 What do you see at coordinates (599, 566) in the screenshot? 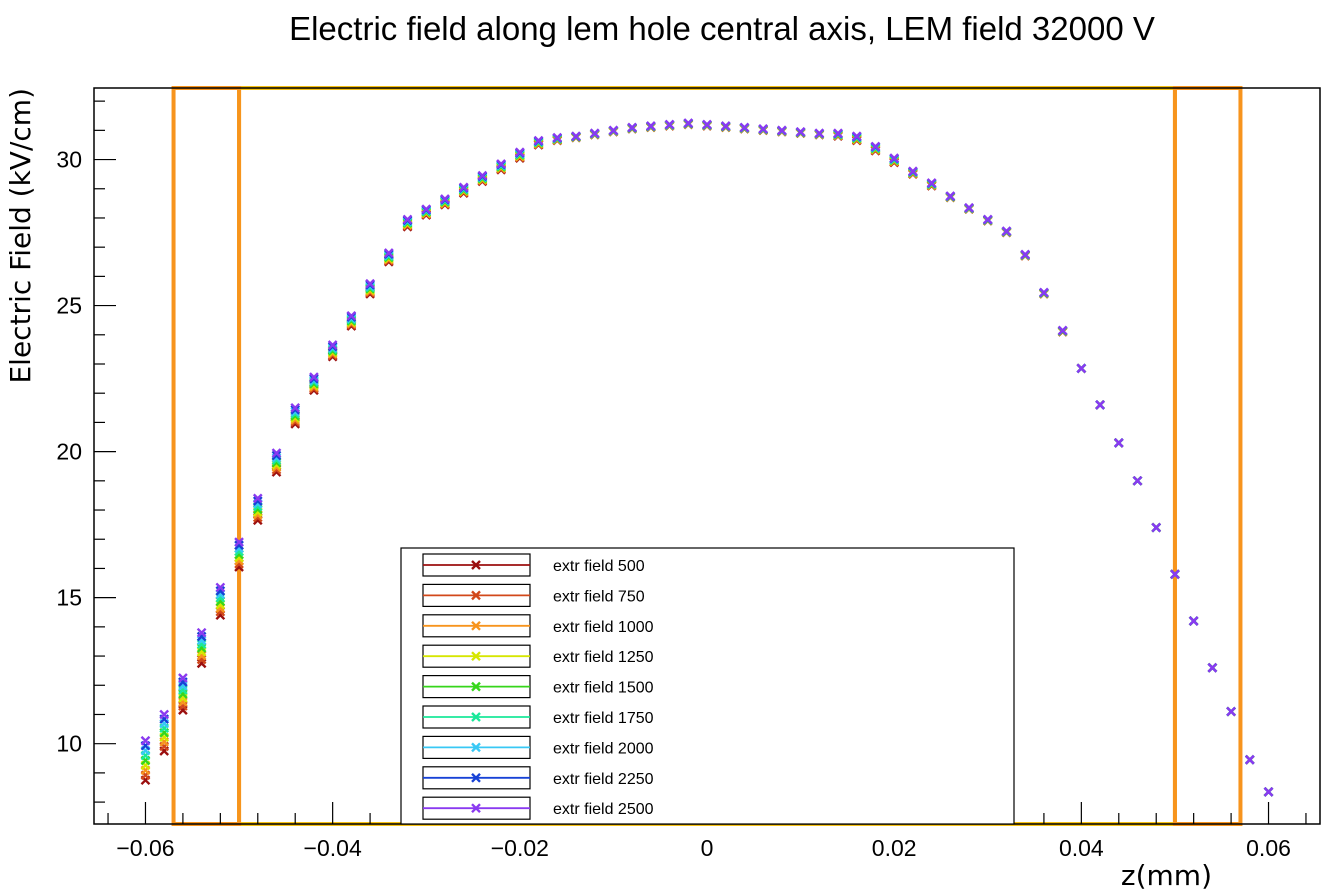
I see `legend-label: extr field 500` at bounding box center [599, 566].